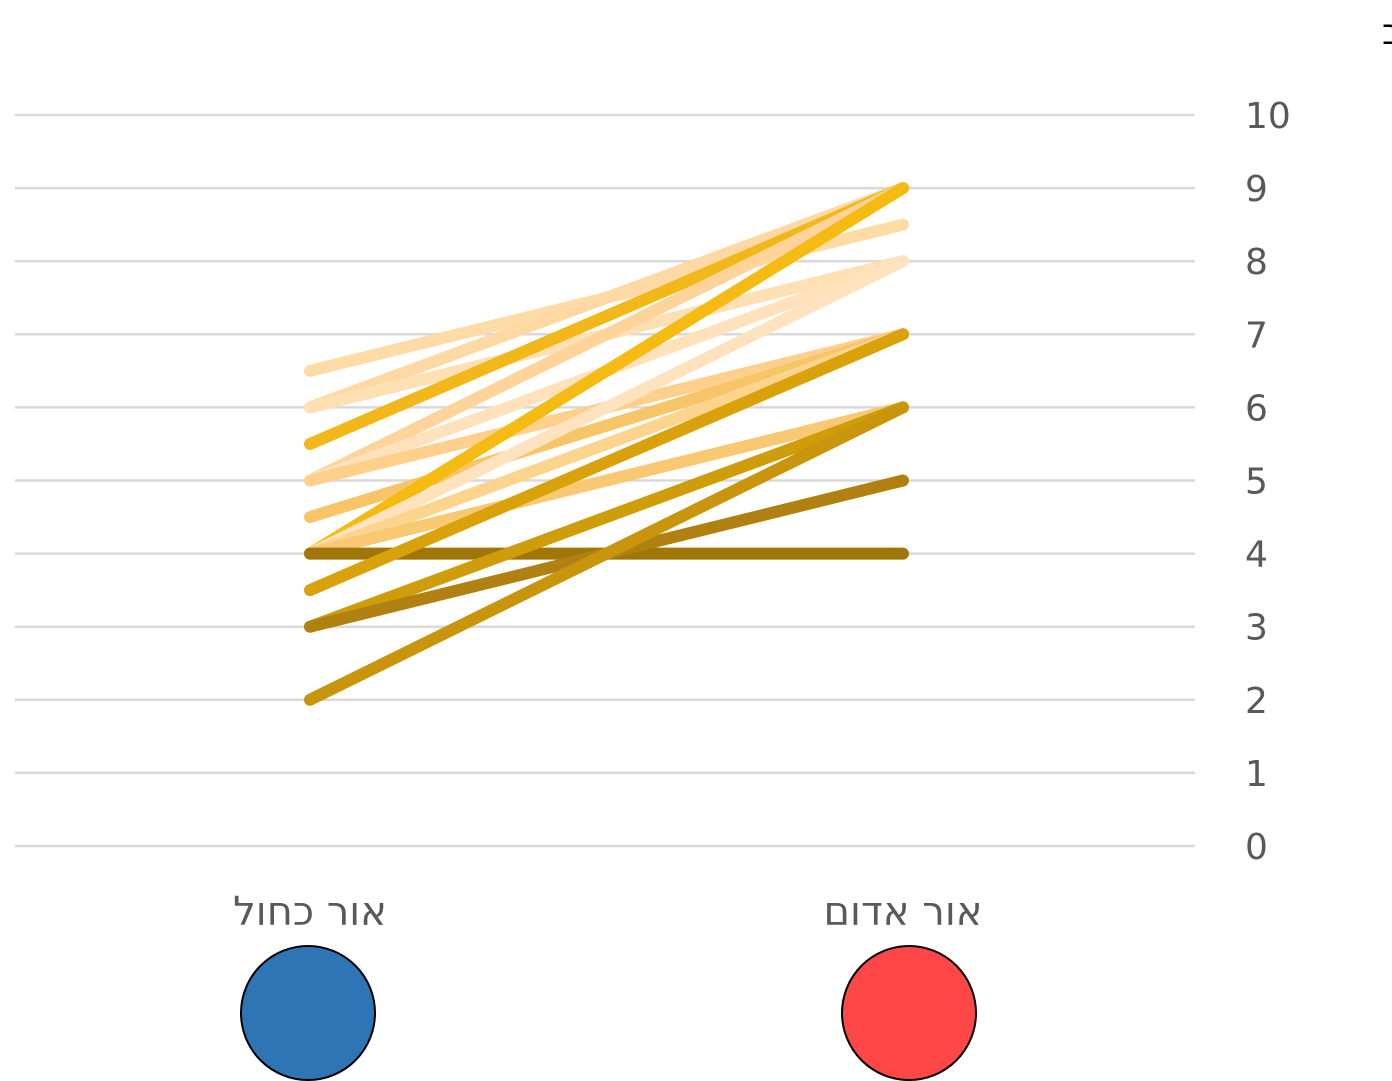 Image resolution: width=1392 pixels, height=1081 pixels. Describe the element at coordinates (1387, 32) in the screenshot. I see `y-axis-label: רמת הכאב` at that location.